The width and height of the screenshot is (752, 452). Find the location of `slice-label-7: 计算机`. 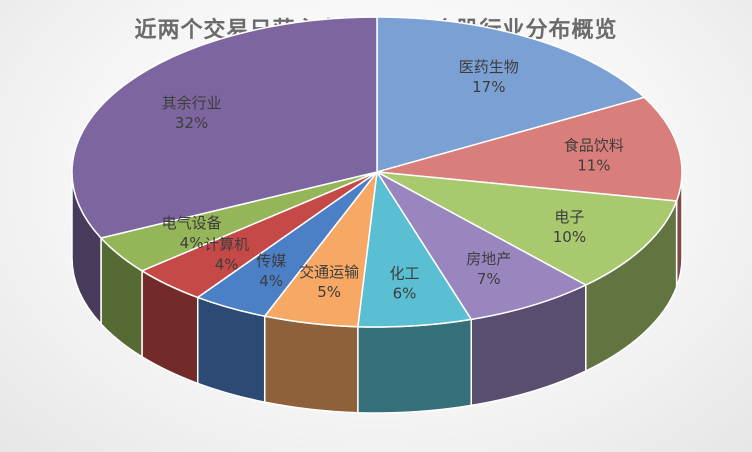

slice-label-7: 计算机 is located at coordinates (226, 244).